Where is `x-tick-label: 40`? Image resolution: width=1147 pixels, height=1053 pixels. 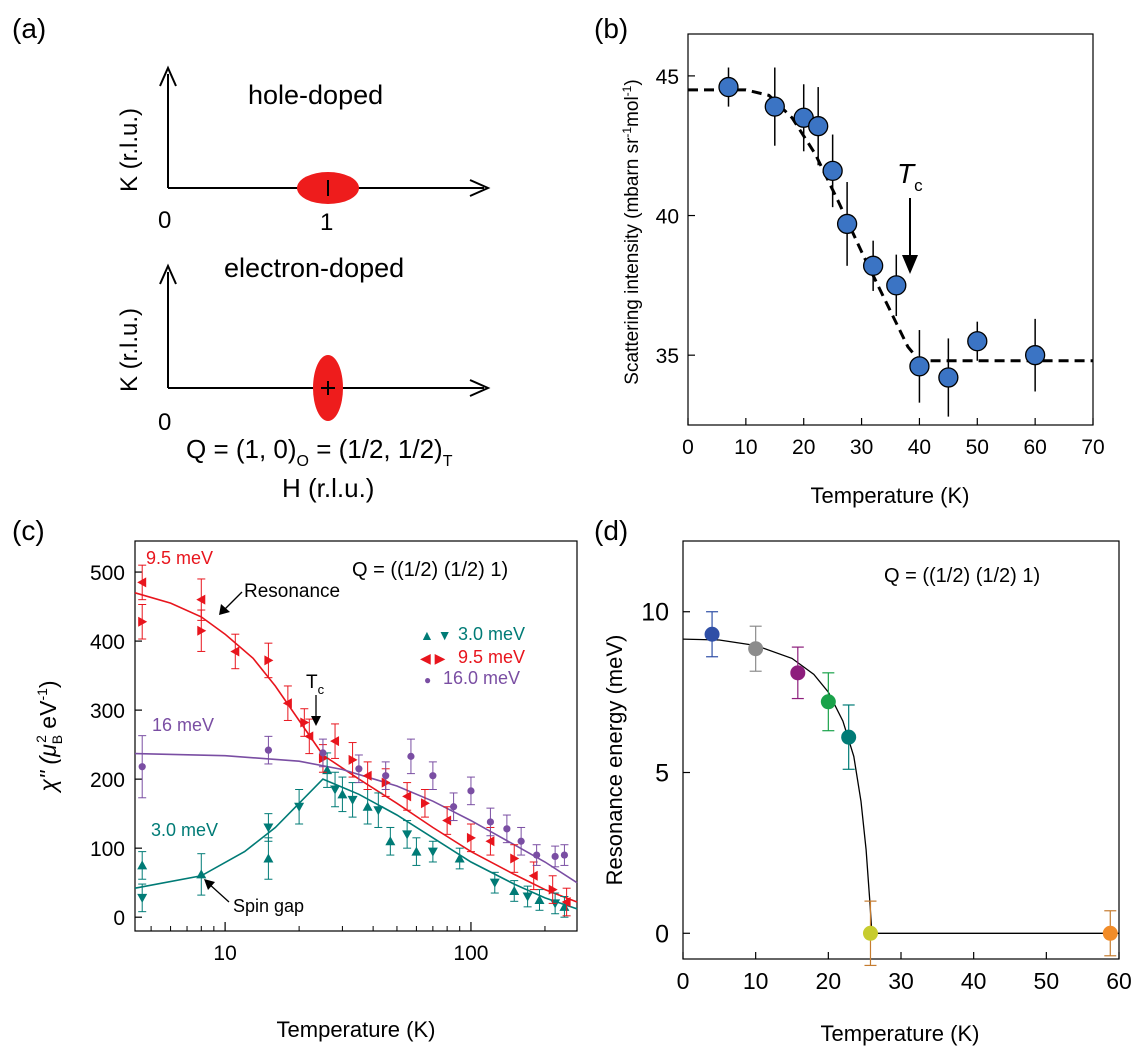
x-tick-label: 40 is located at coordinates (919, 447).